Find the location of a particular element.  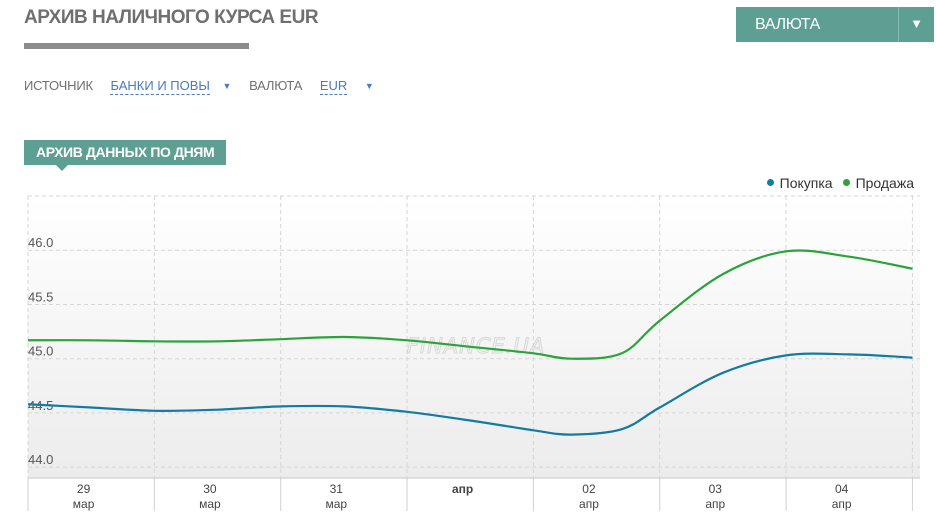

y-tick-label: 45.5 is located at coordinates (40, 296).